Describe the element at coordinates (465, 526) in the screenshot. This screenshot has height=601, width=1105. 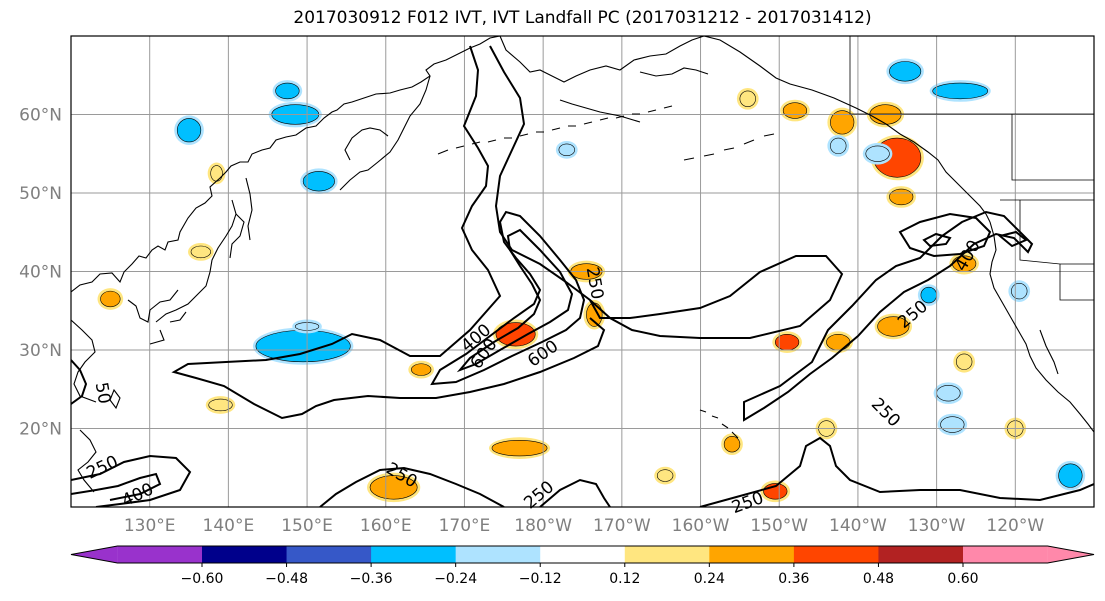
I see `longitude-tick-label: 170°E` at that location.